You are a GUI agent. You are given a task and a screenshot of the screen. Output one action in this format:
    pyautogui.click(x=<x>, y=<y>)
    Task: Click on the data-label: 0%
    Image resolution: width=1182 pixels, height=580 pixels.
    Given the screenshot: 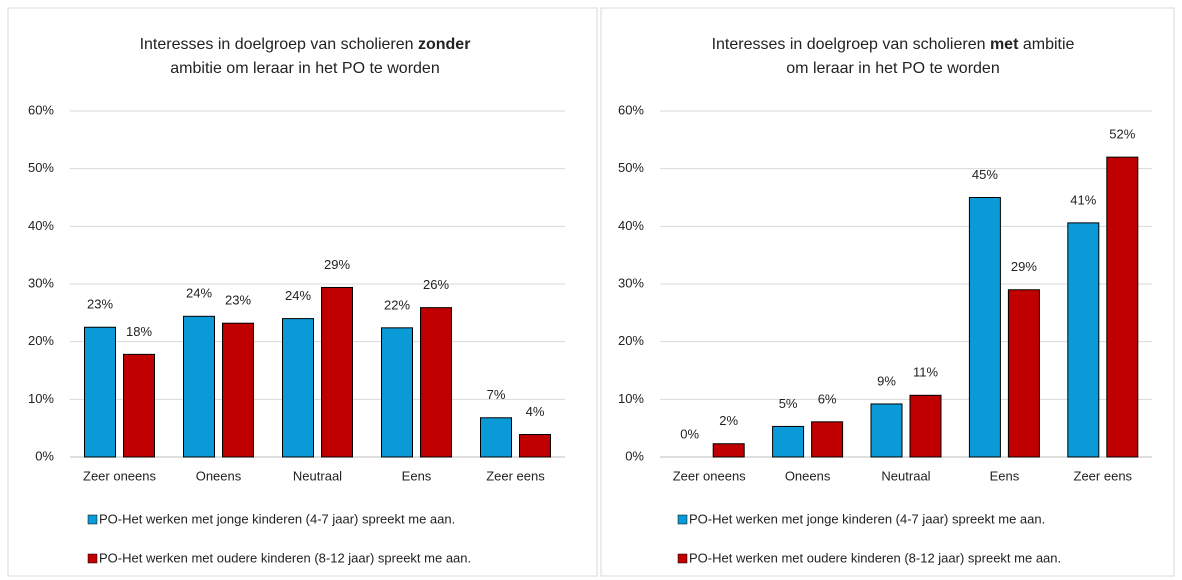 What is the action you would take?
    pyautogui.click(x=689, y=433)
    